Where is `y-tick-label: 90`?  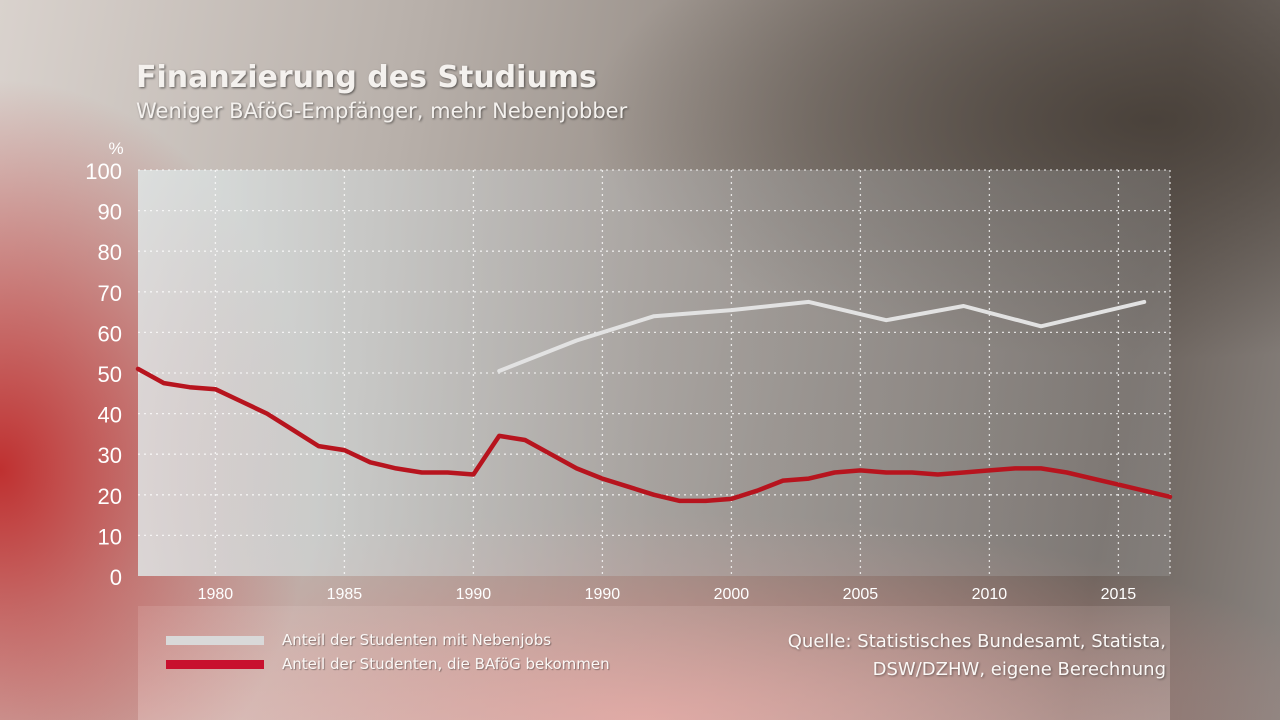
y-tick-label: 90 is located at coordinates (110, 212).